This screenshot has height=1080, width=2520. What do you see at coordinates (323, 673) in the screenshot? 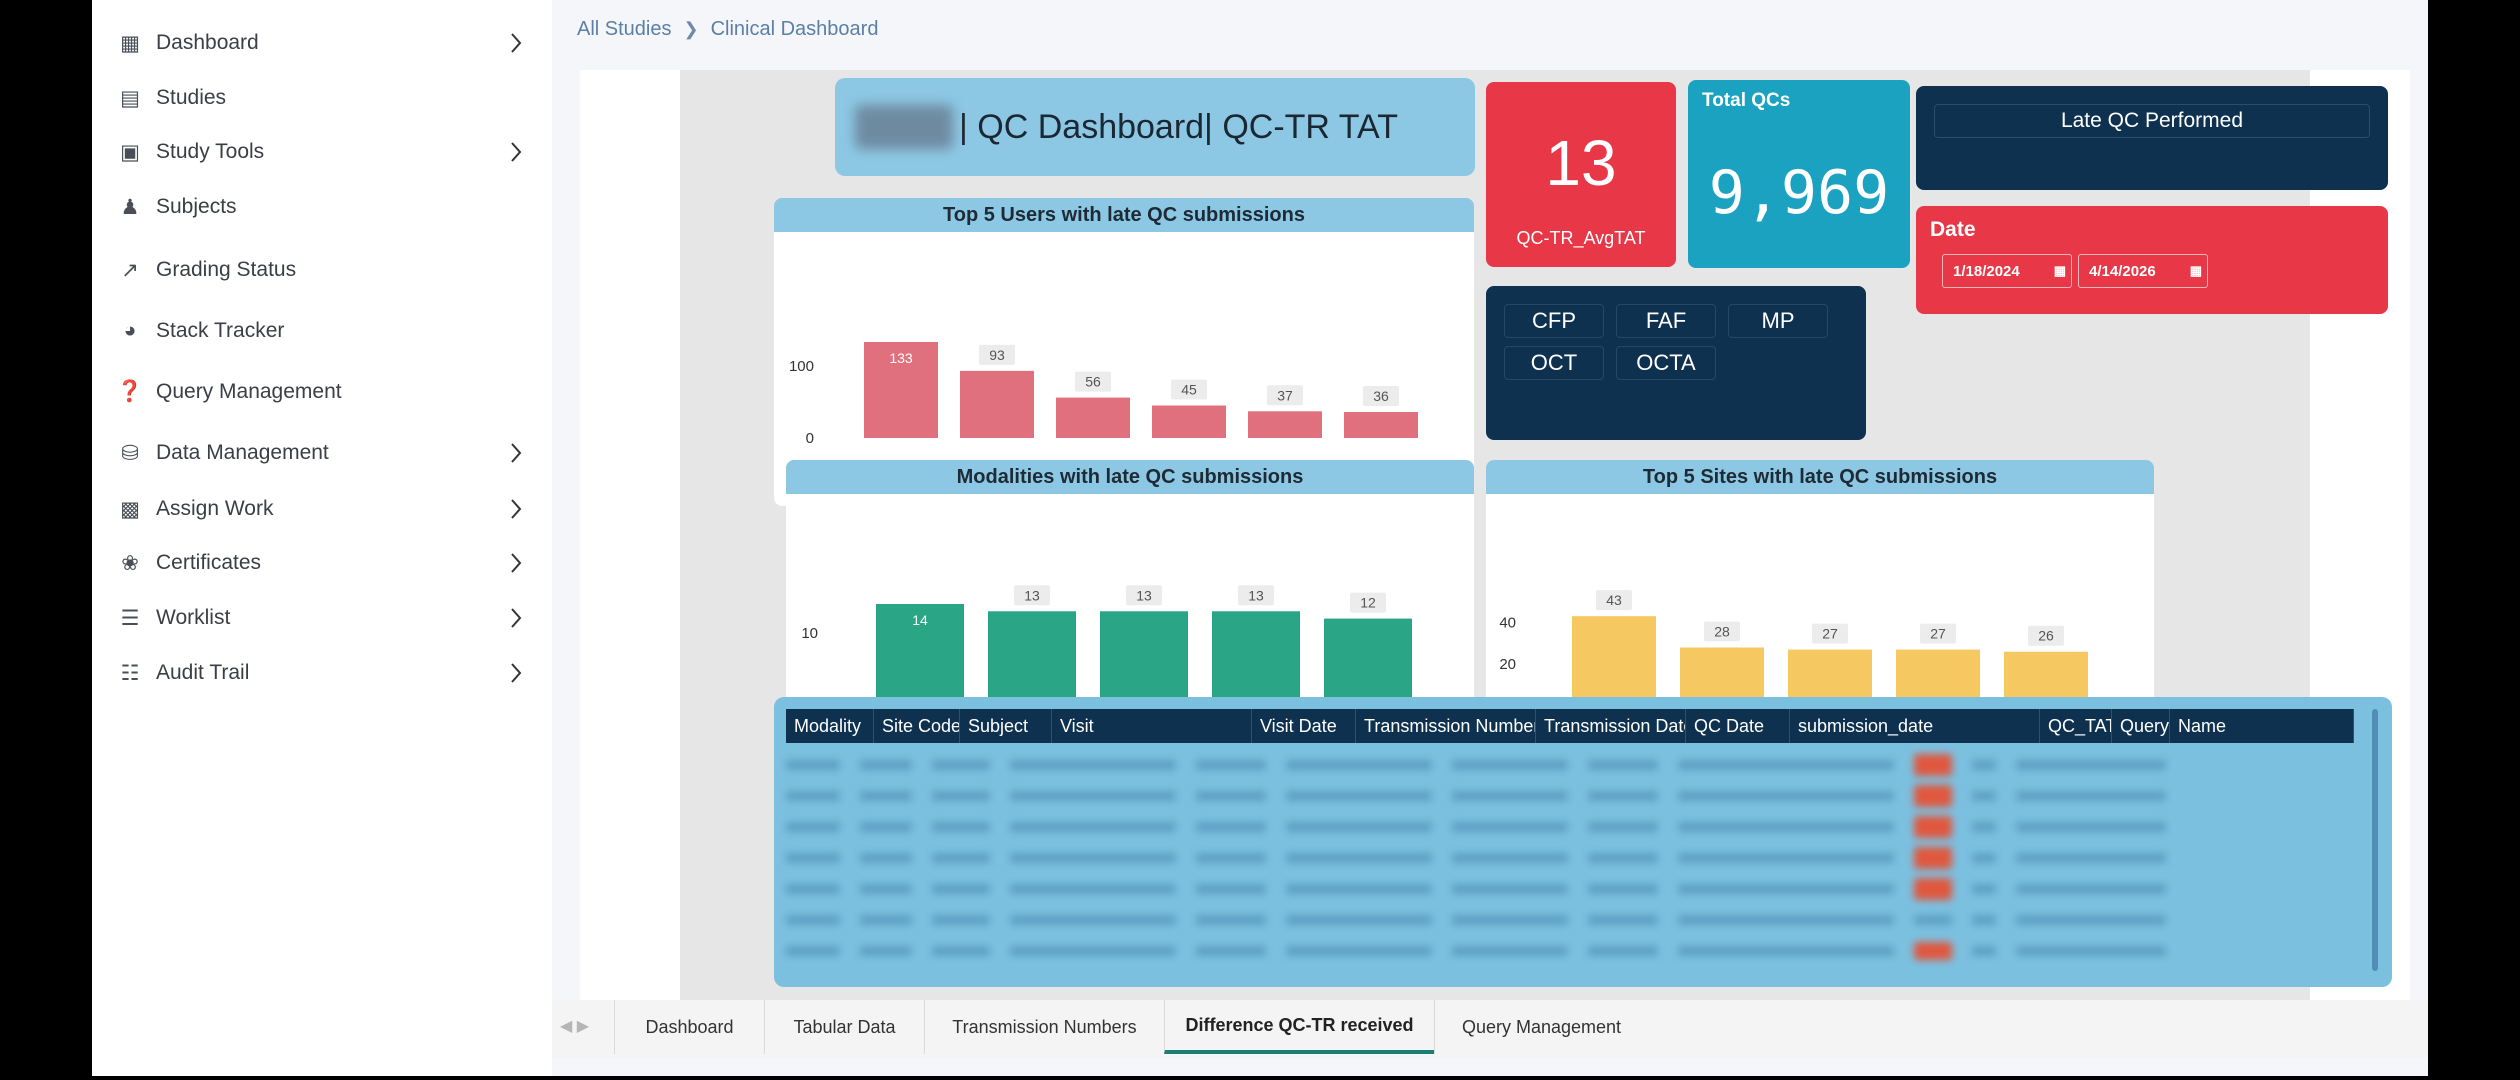
I see `sidebar-item-audit-trail: ☷ Audit Trail` at bounding box center [323, 673].